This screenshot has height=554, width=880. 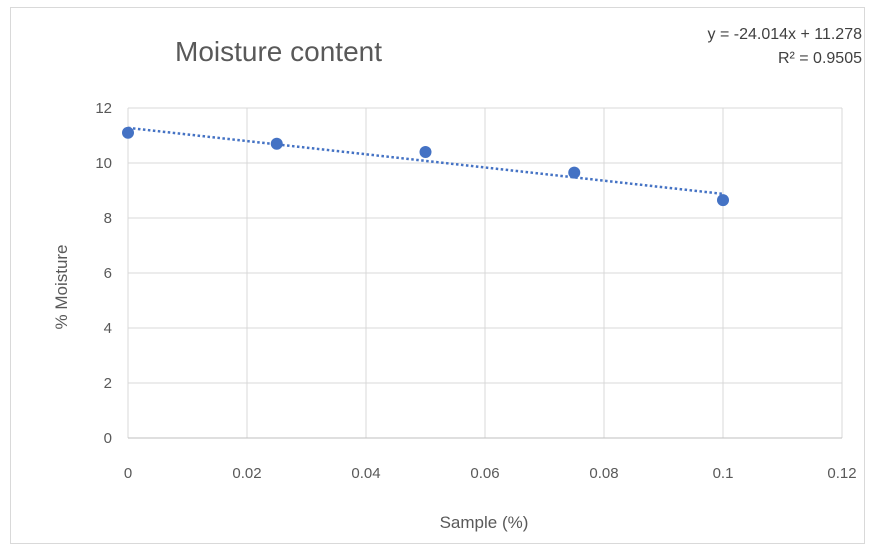 I want to click on y-tick-label: 12, so click(x=103, y=108).